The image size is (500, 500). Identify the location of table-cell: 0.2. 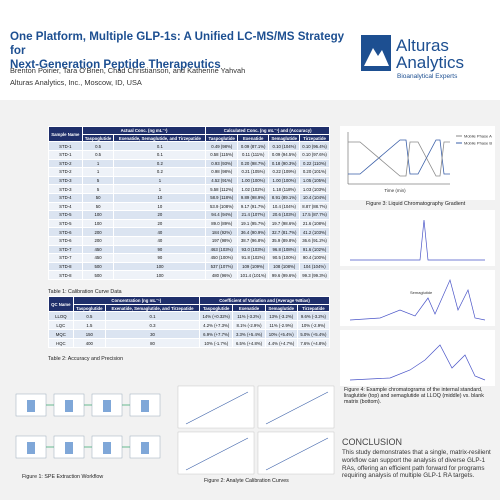
(160, 163).